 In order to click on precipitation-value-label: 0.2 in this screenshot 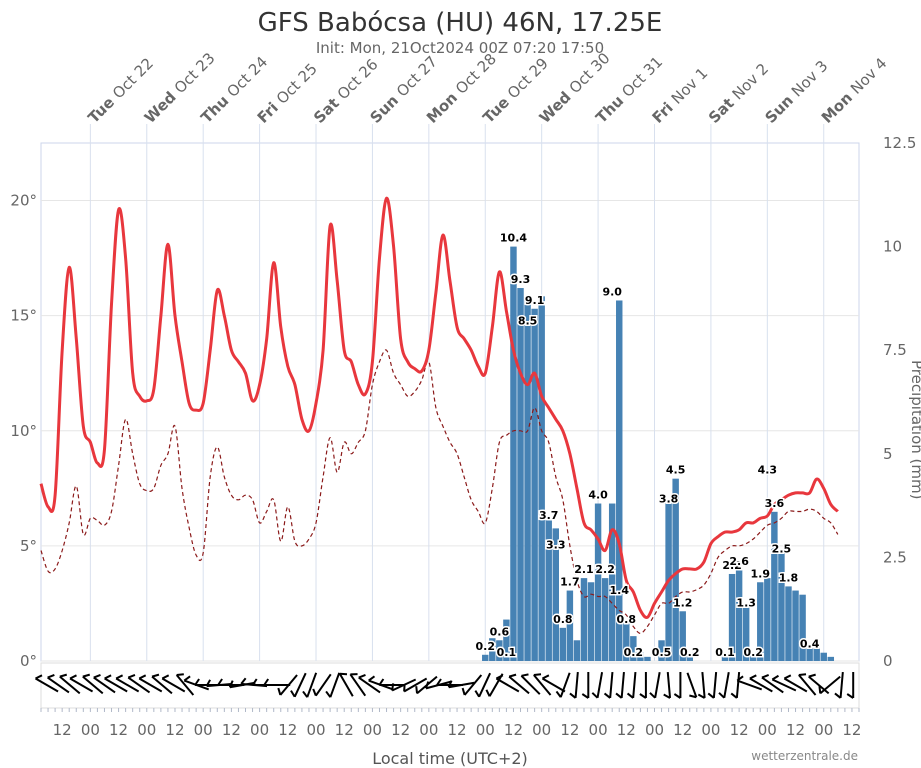, I will do `click(690, 652)`.